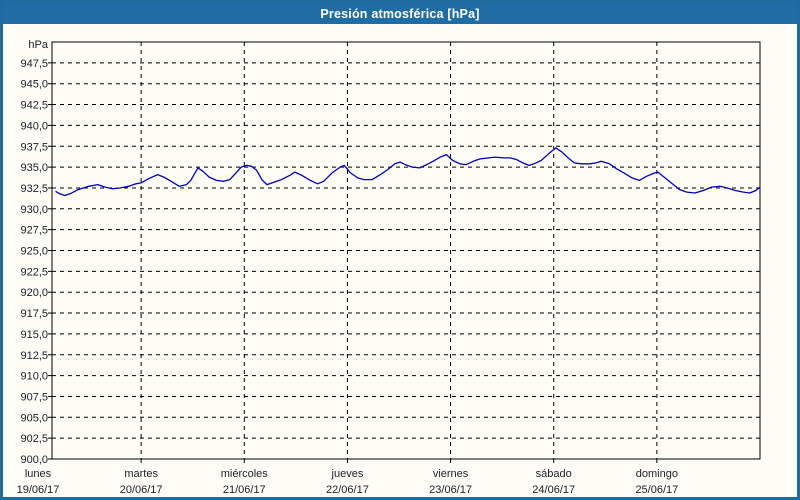 The height and width of the screenshot is (500, 800). I want to click on y-tick-label: 910,0, so click(34, 377).